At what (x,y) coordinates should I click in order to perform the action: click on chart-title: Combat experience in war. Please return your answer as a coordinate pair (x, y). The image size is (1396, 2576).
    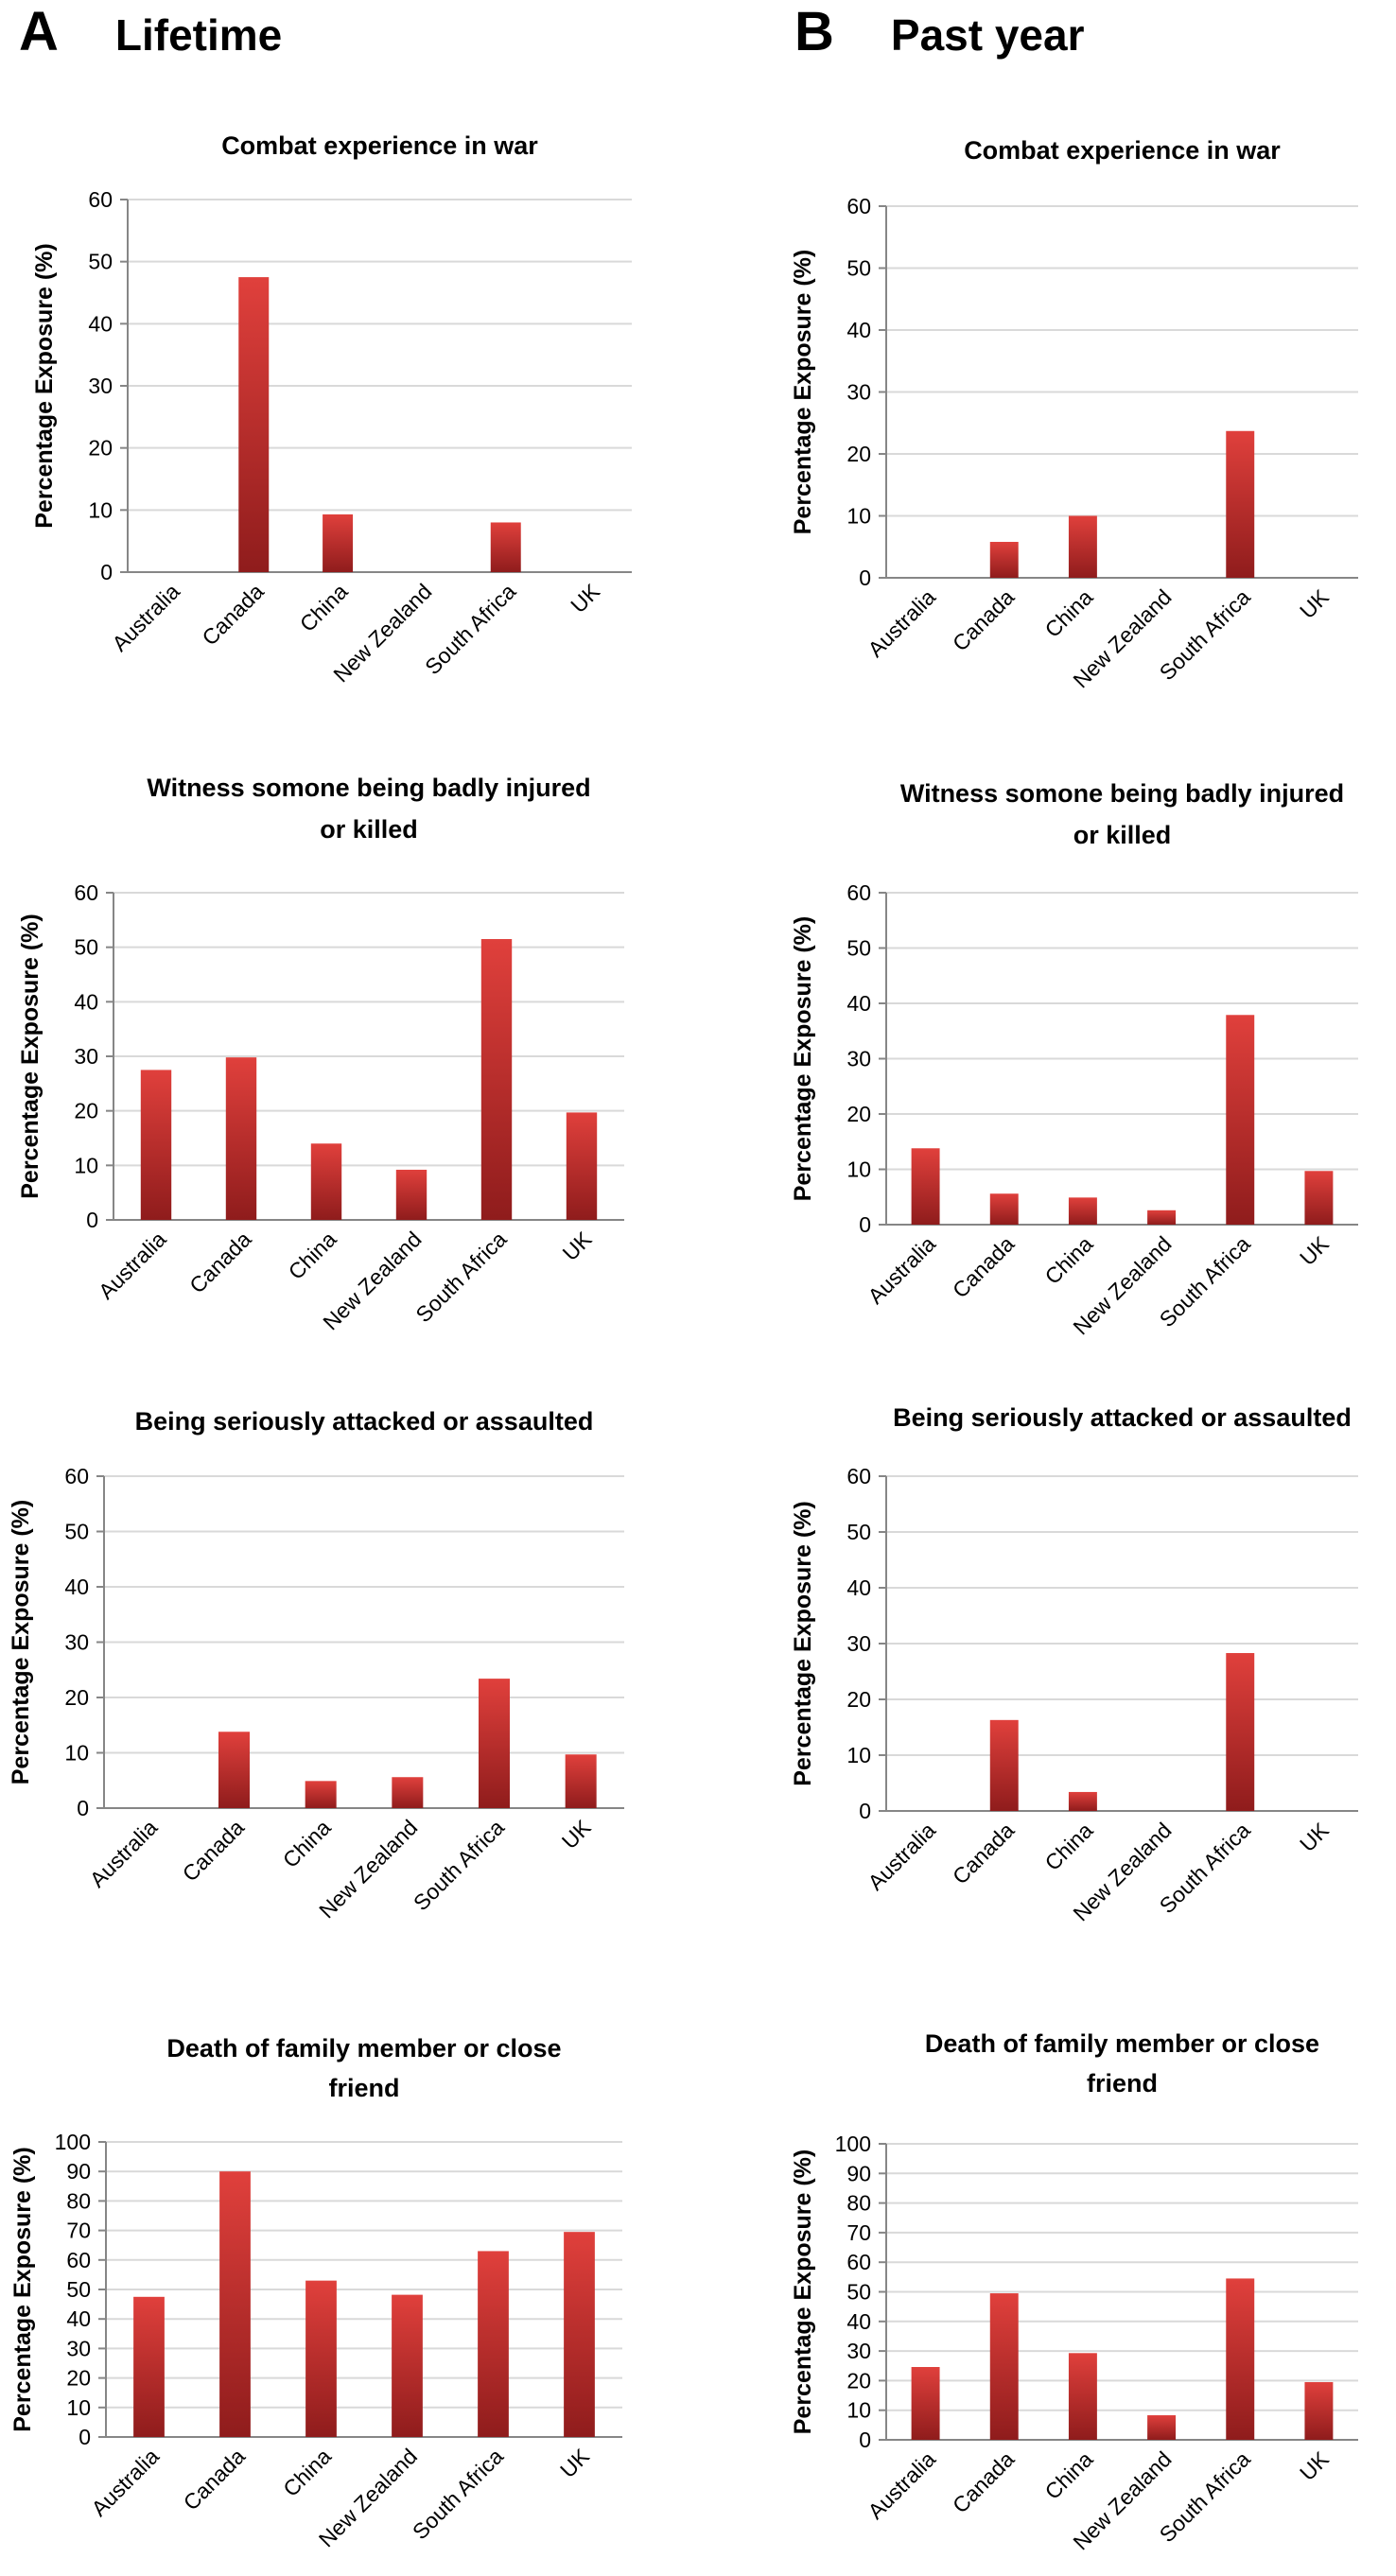
    Looking at the image, I should click on (1123, 150).